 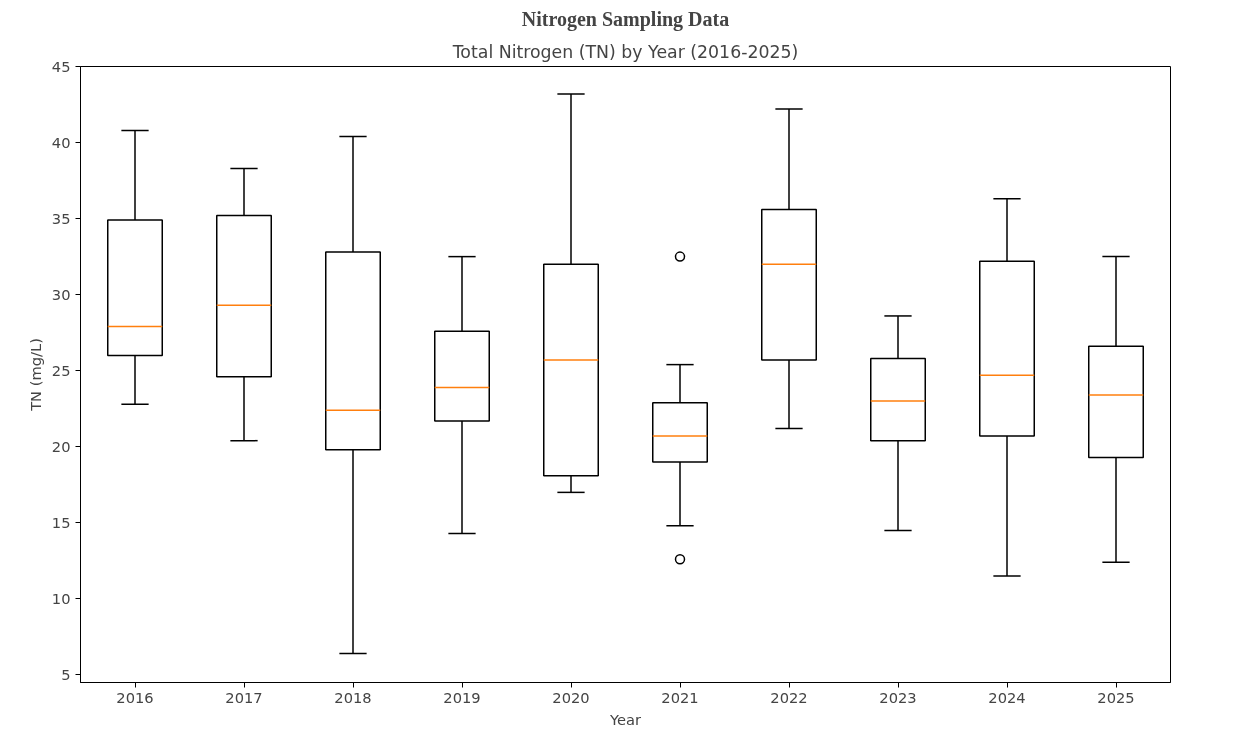 What do you see at coordinates (61, 598) in the screenshot?
I see `y-tick-label: 10` at bounding box center [61, 598].